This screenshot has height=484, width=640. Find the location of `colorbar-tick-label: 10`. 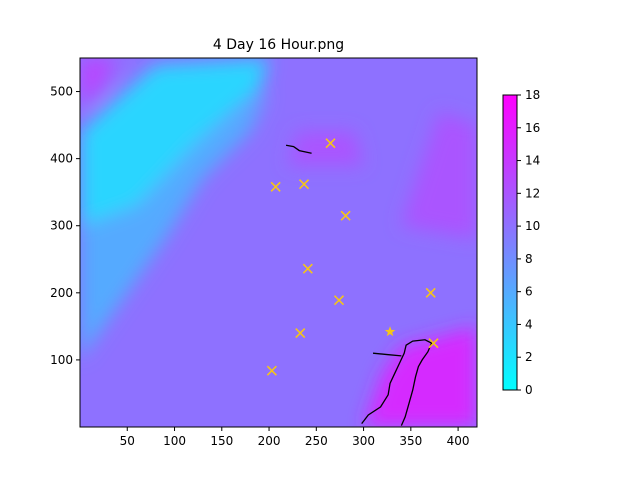

colorbar-tick-label: 10 is located at coordinates (532, 226).